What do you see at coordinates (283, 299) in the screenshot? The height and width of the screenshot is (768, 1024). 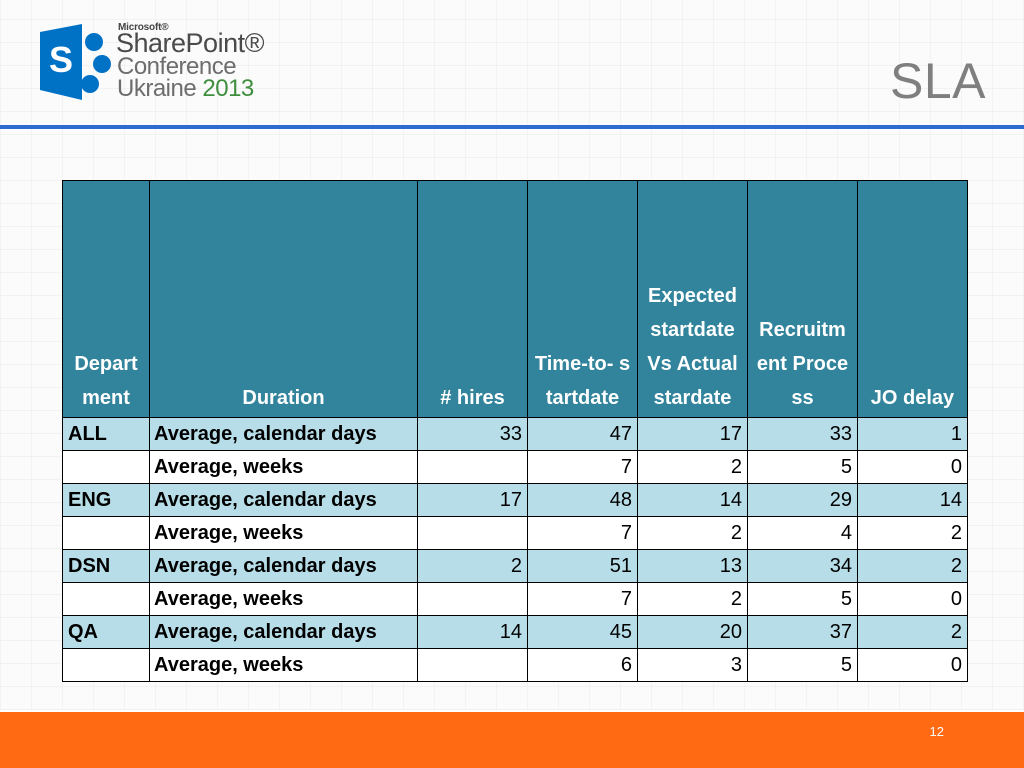 I see `header-duration: Duration` at bounding box center [283, 299].